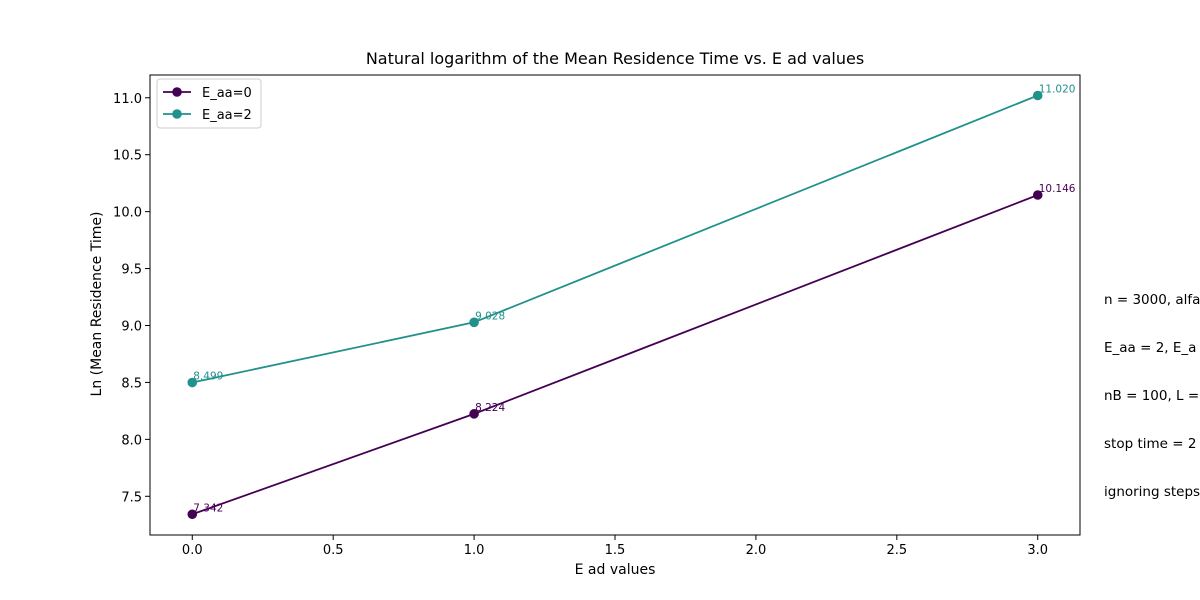 This screenshot has height=600, width=1200. Describe the element at coordinates (127, 156) in the screenshot. I see `y-tick-label: 10.5` at that location.